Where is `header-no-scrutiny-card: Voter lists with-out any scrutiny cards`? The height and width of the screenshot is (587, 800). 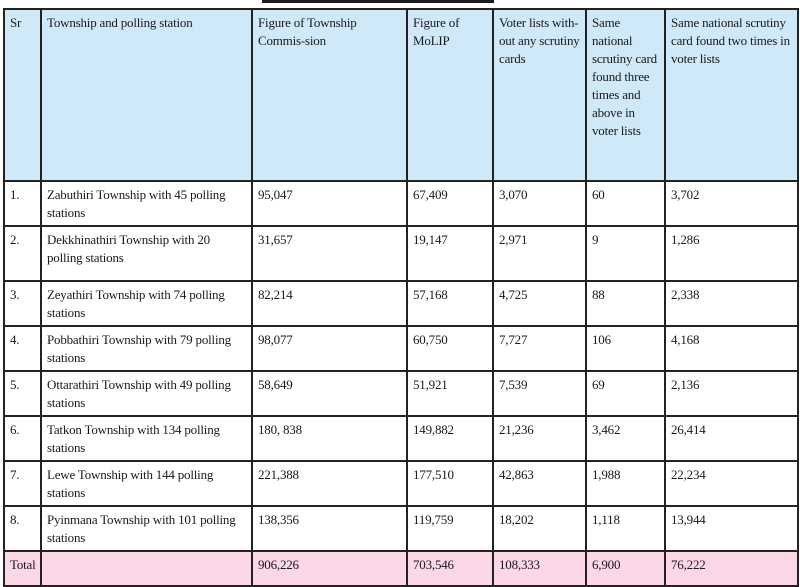
header-no-scrutiny-card: Voter lists with-out any scrutiny cards is located at coordinates (539, 95).